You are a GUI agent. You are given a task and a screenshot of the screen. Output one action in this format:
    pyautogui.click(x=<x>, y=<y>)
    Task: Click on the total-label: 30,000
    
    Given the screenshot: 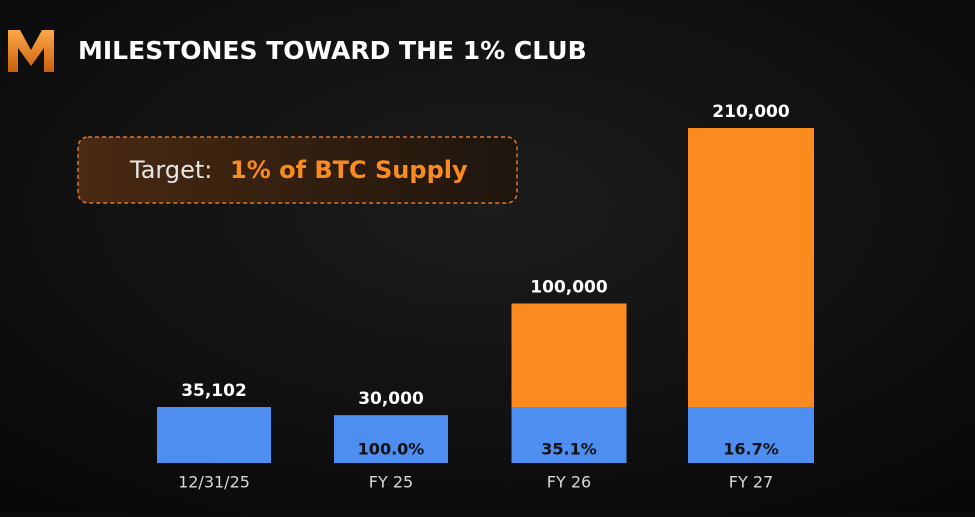 What is the action you would take?
    pyautogui.click(x=391, y=399)
    